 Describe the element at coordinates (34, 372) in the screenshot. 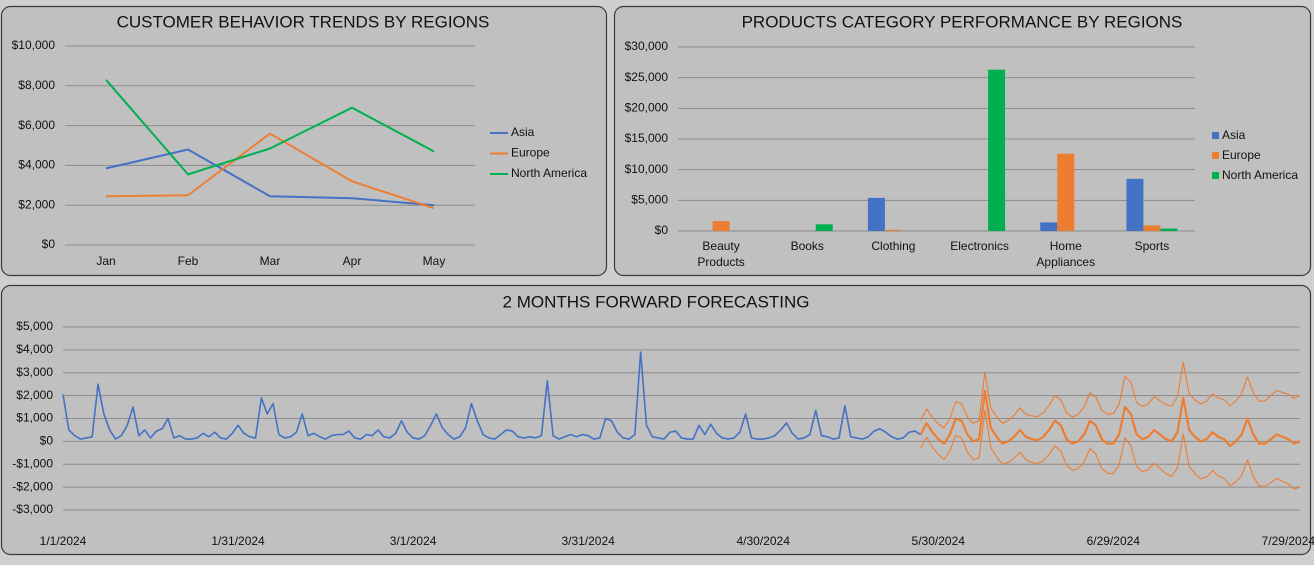

I see `y-tick-label: $3,000` at that location.